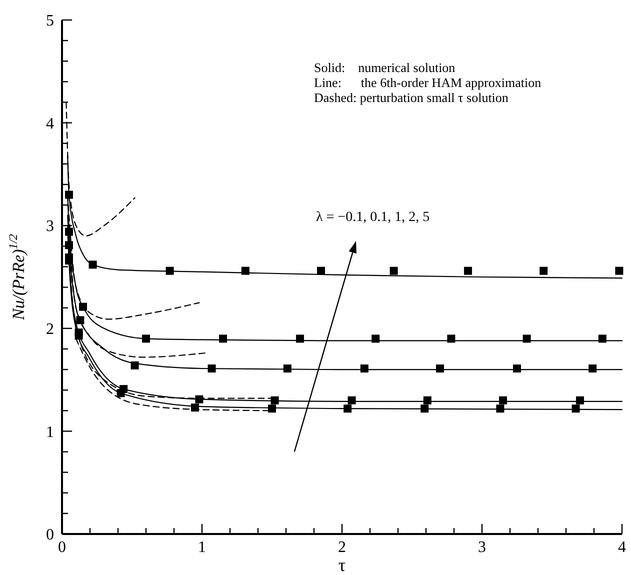  I want to click on x-tick-label: 1, so click(202, 547).